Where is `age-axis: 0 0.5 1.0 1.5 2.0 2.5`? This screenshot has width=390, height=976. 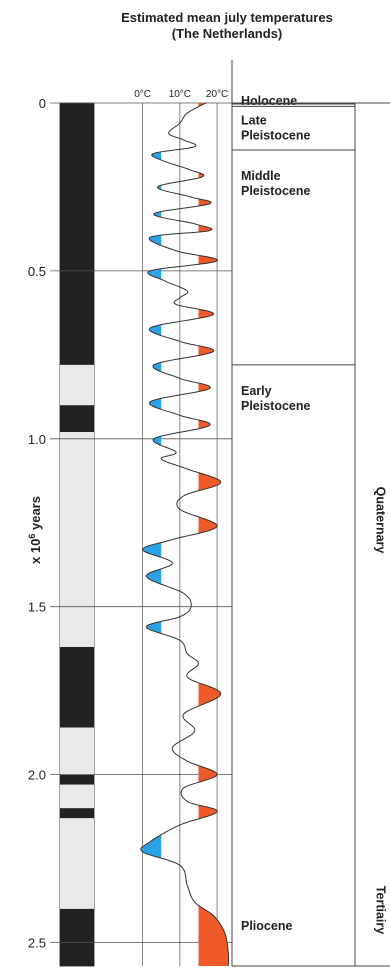
age-axis: 0 0.5 1.0 1.5 2.0 2.5 is located at coordinates (37, 523).